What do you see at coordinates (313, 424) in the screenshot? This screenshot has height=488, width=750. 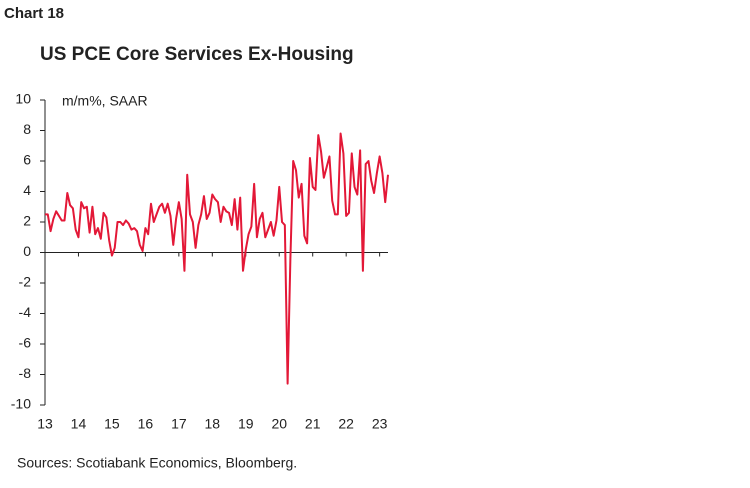 I see `x-tick-label: 21` at bounding box center [313, 424].